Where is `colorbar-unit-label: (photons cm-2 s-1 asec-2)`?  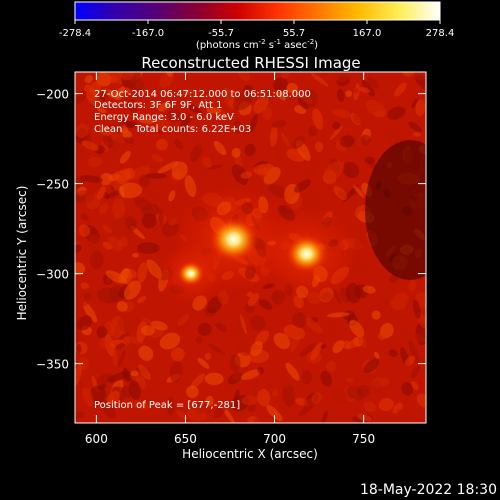 colorbar-unit-label: (photons cm-2 s-1 asec-2) is located at coordinates (257, 44).